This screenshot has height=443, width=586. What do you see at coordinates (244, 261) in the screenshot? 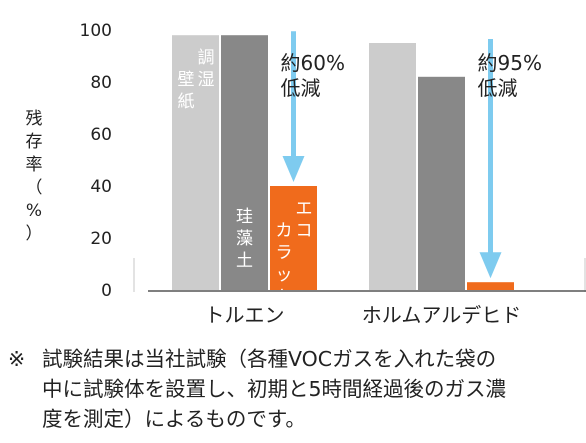
I see `series-label-char: 土` at bounding box center [244, 261].